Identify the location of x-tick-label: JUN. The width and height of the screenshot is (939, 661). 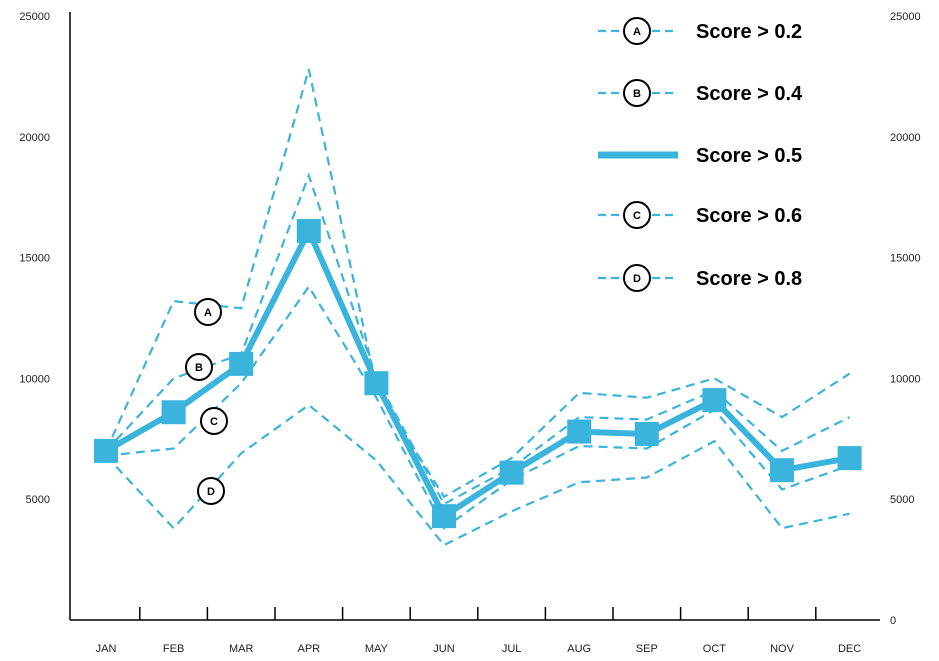
(443, 649).